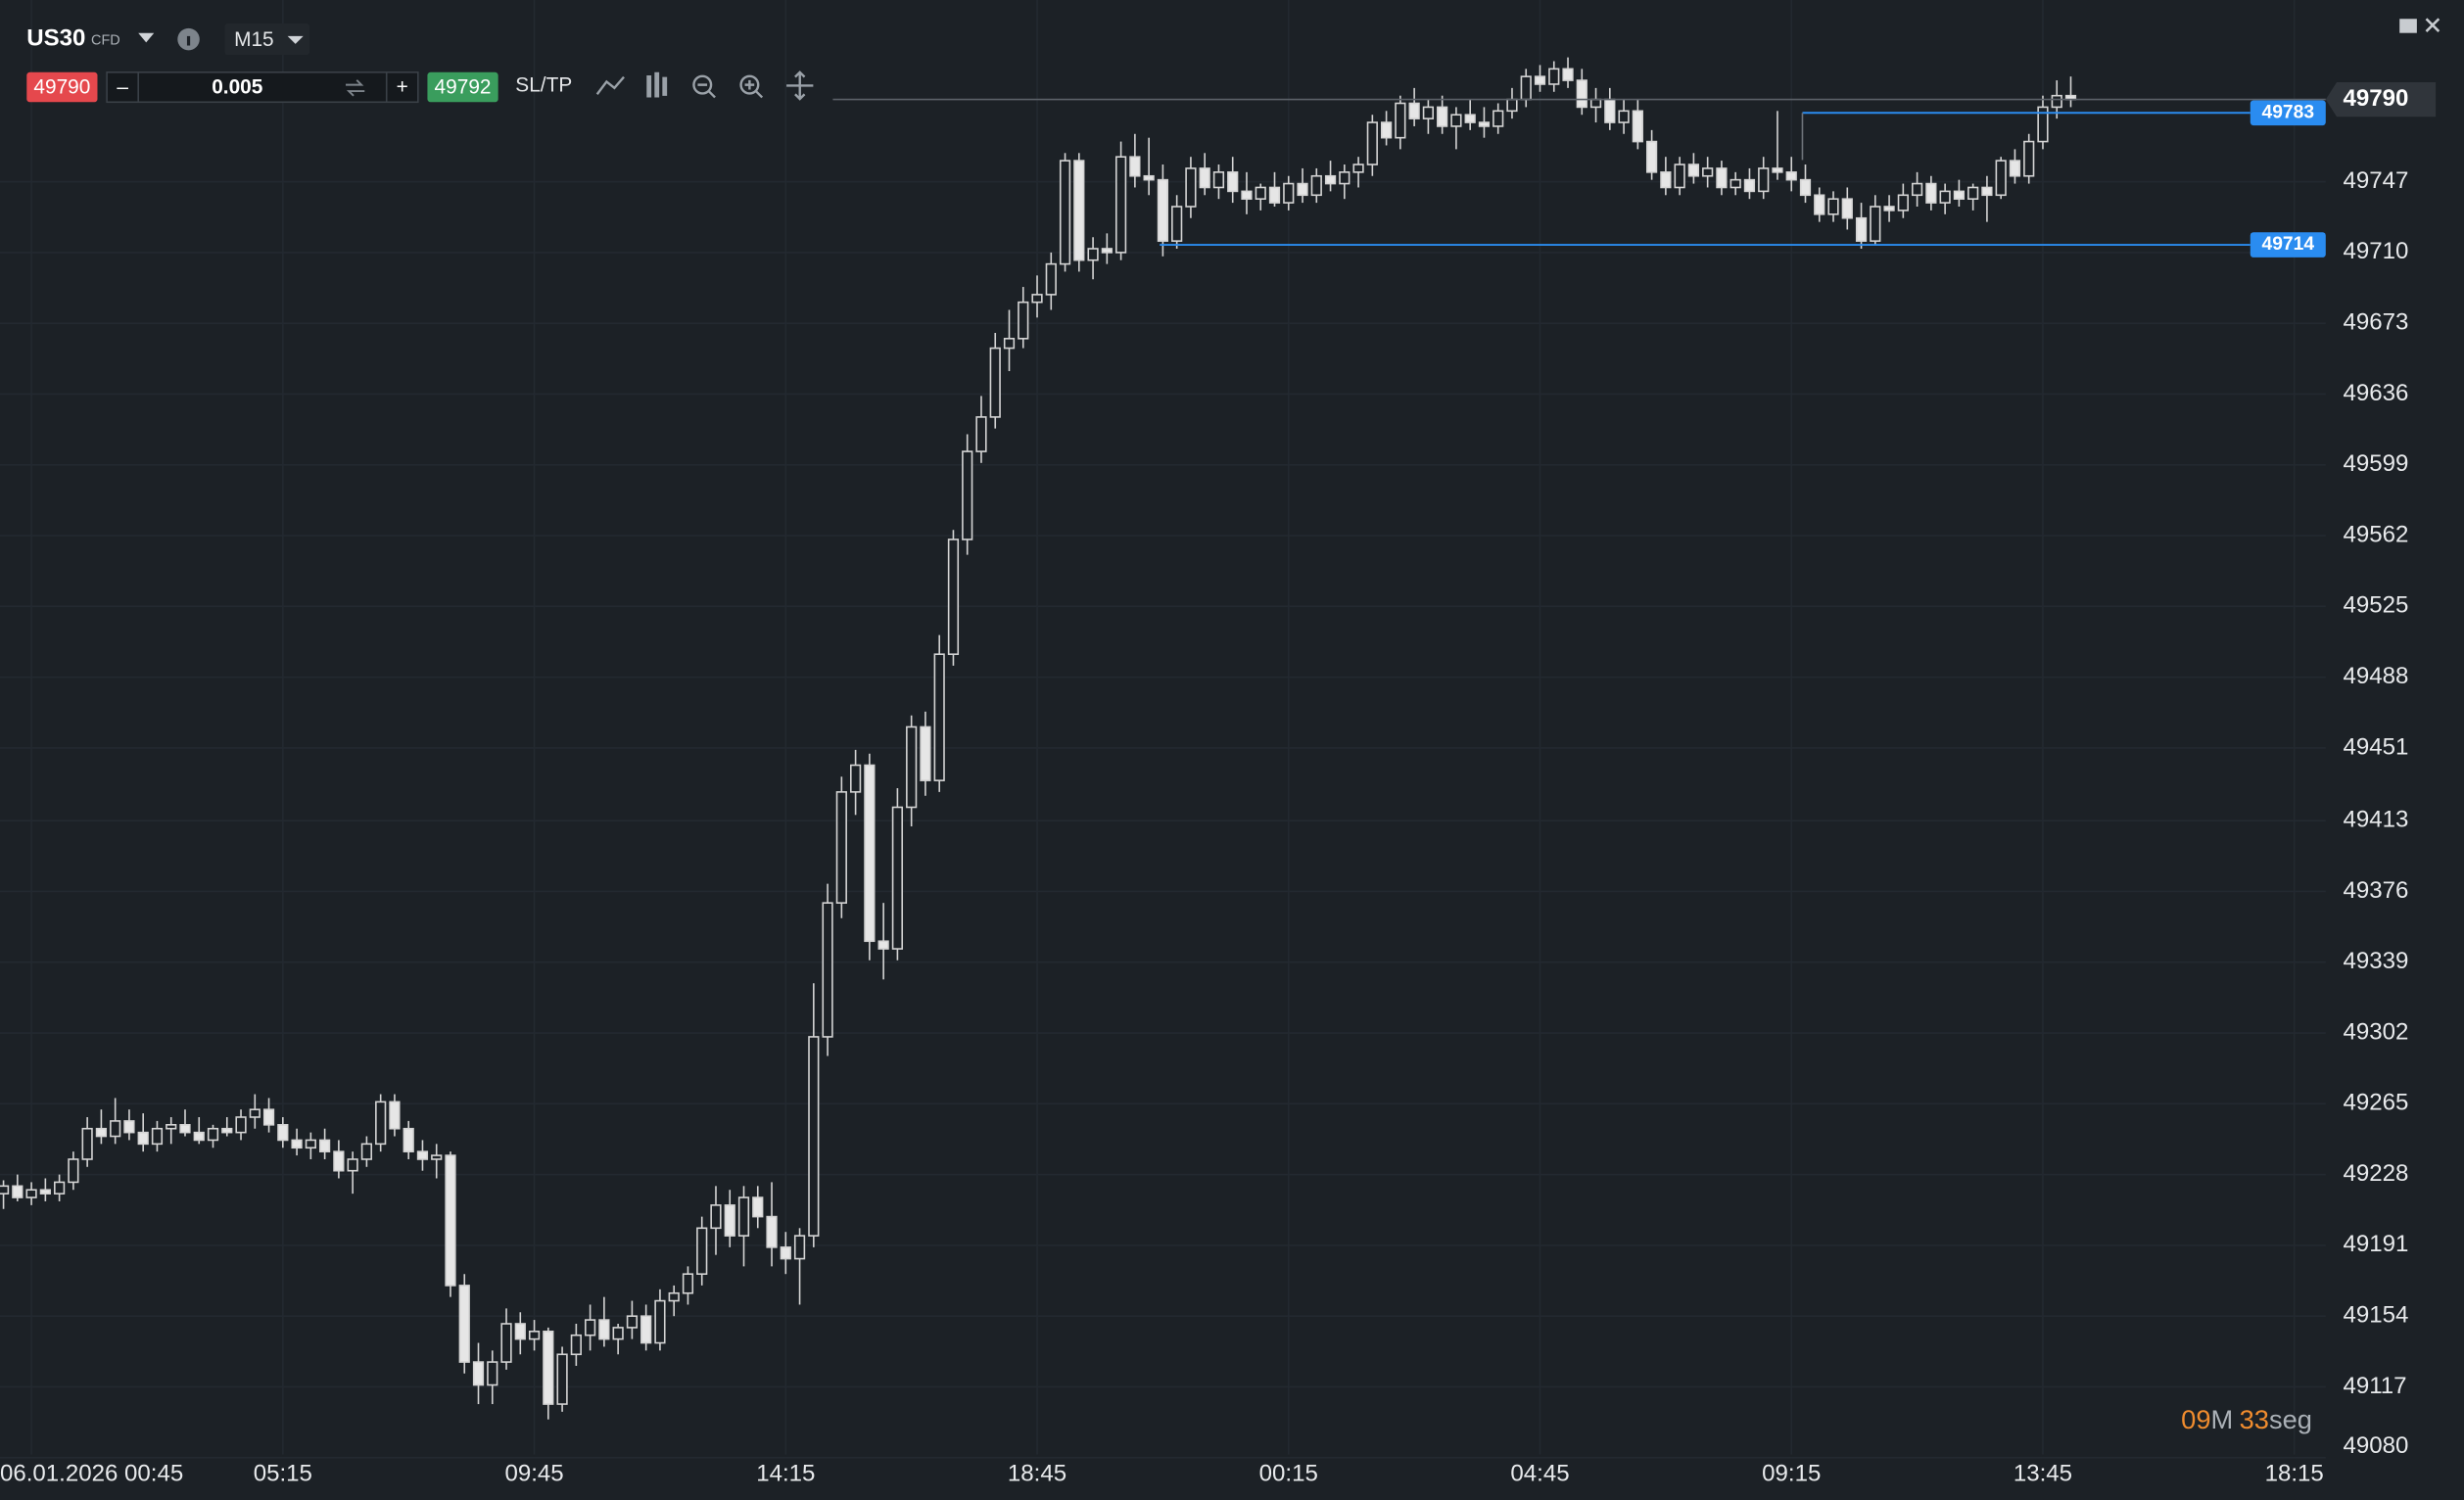 This screenshot has height=1500, width=2464. What do you see at coordinates (122, 87) in the screenshot?
I see `volume-decrease: –` at bounding box center [122, 87].